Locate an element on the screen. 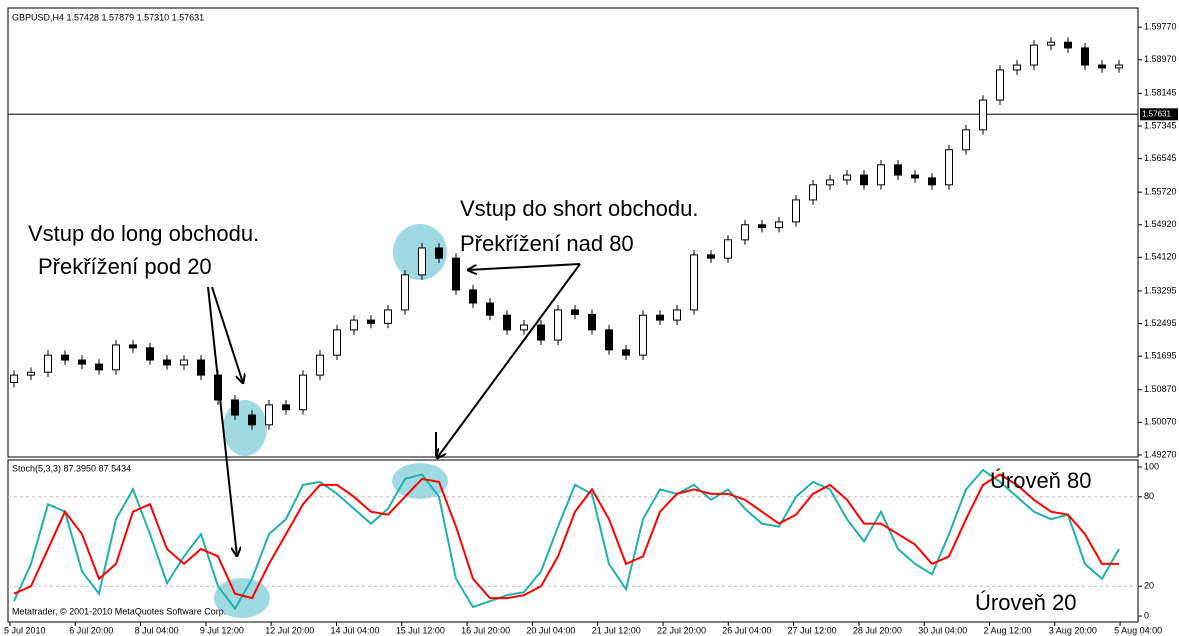 This screenshot has width=1179, height=636. indicator-title: Stoch(5,3,3) 87.3950 87.5434 is located at coordinates (71, 468).